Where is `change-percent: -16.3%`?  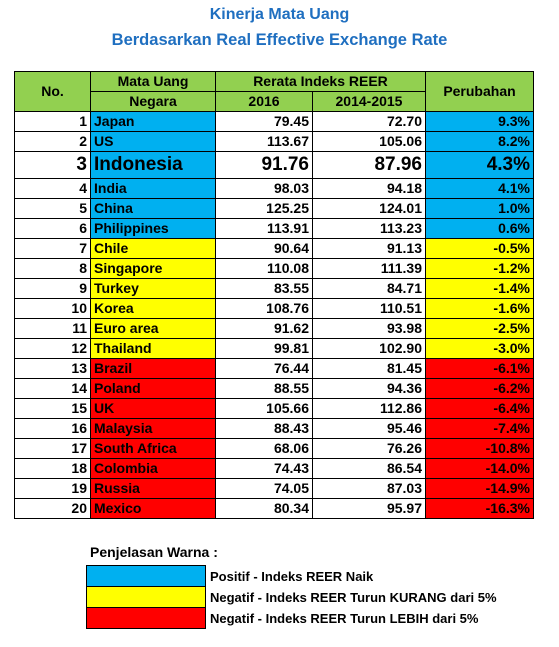 change-percent: -16.3% is located at coordinates (479, 508).